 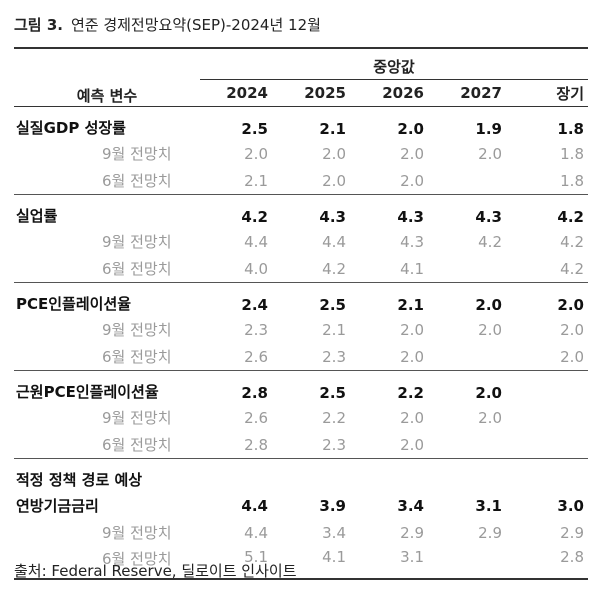 I want to click on header-row-2: 2024 2025 2026 2027 장기, so click(x=301, y=93).